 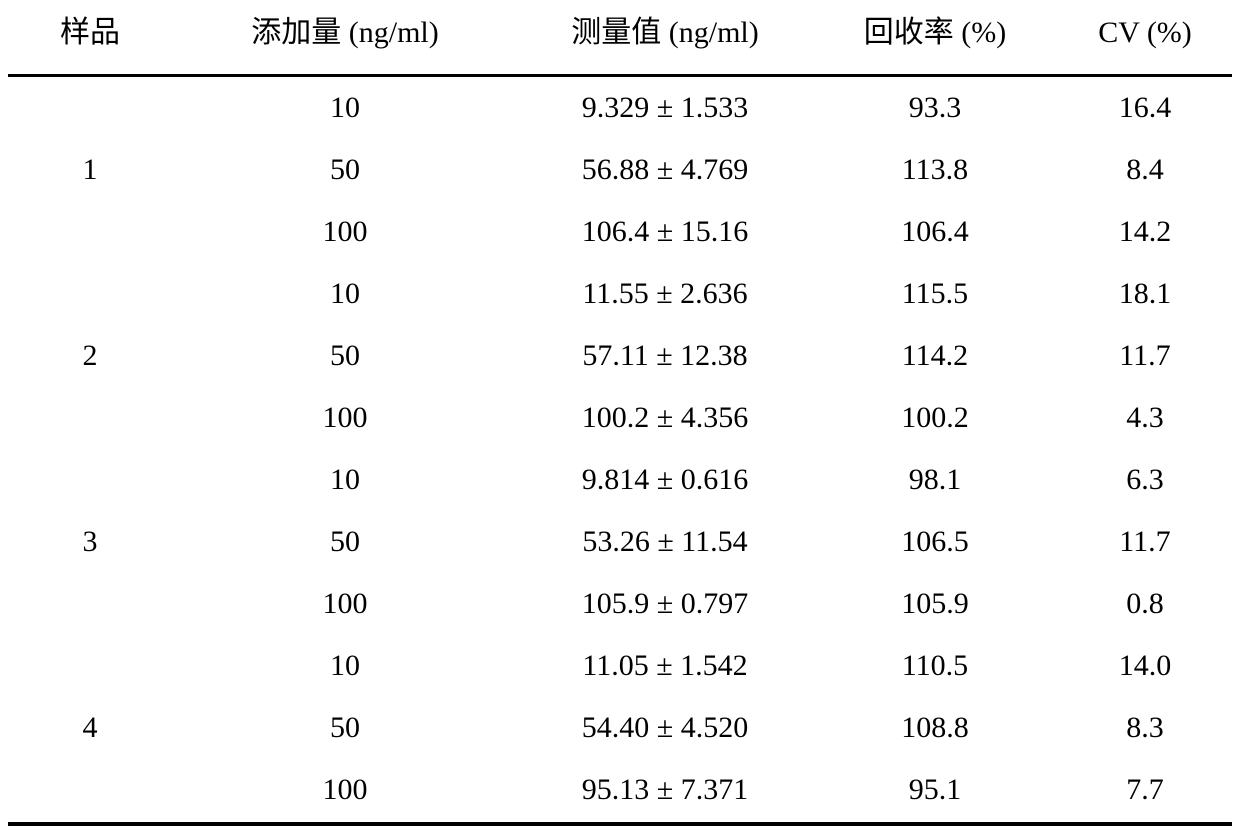 I want to click on recovery-cell: 100.2, so click(x=935, y=418).